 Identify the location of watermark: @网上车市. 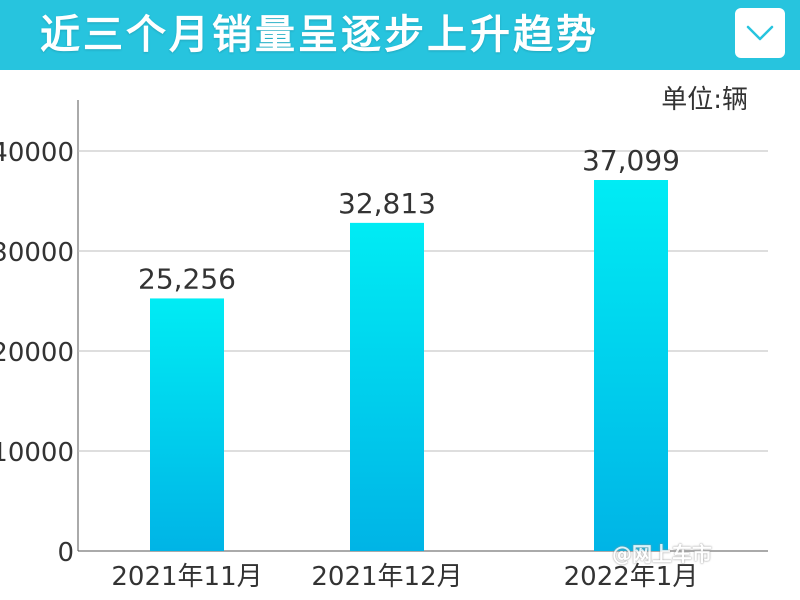
(662, 554).